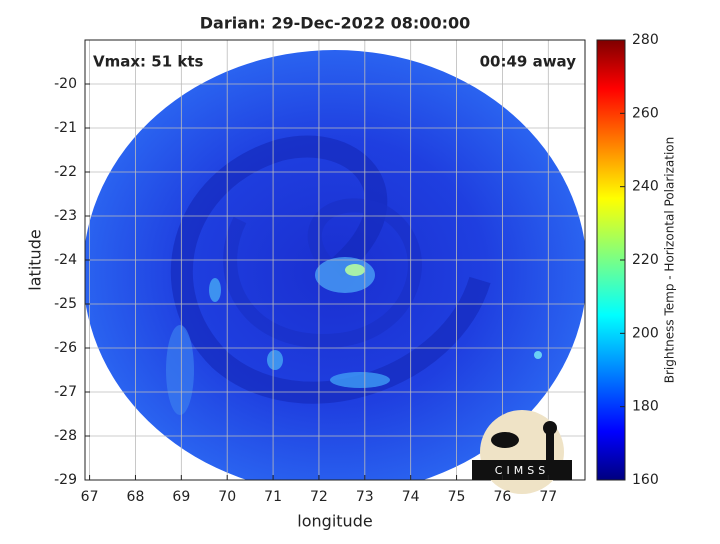 The width and height of the screenshot is (720, 544). What do you see at coordinates (181, 497) in the screenshot?
I see `x-tick-label: 69` at bounding box center [181, 497].